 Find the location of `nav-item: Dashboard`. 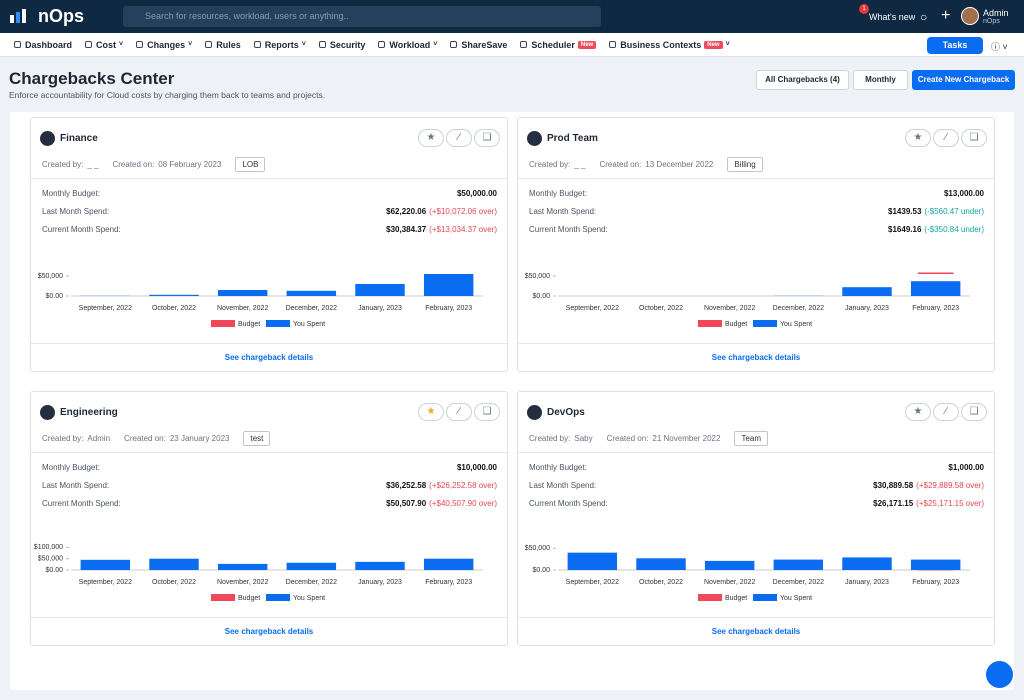

nav-item: Dashboard is located at coordinates (43, 45).